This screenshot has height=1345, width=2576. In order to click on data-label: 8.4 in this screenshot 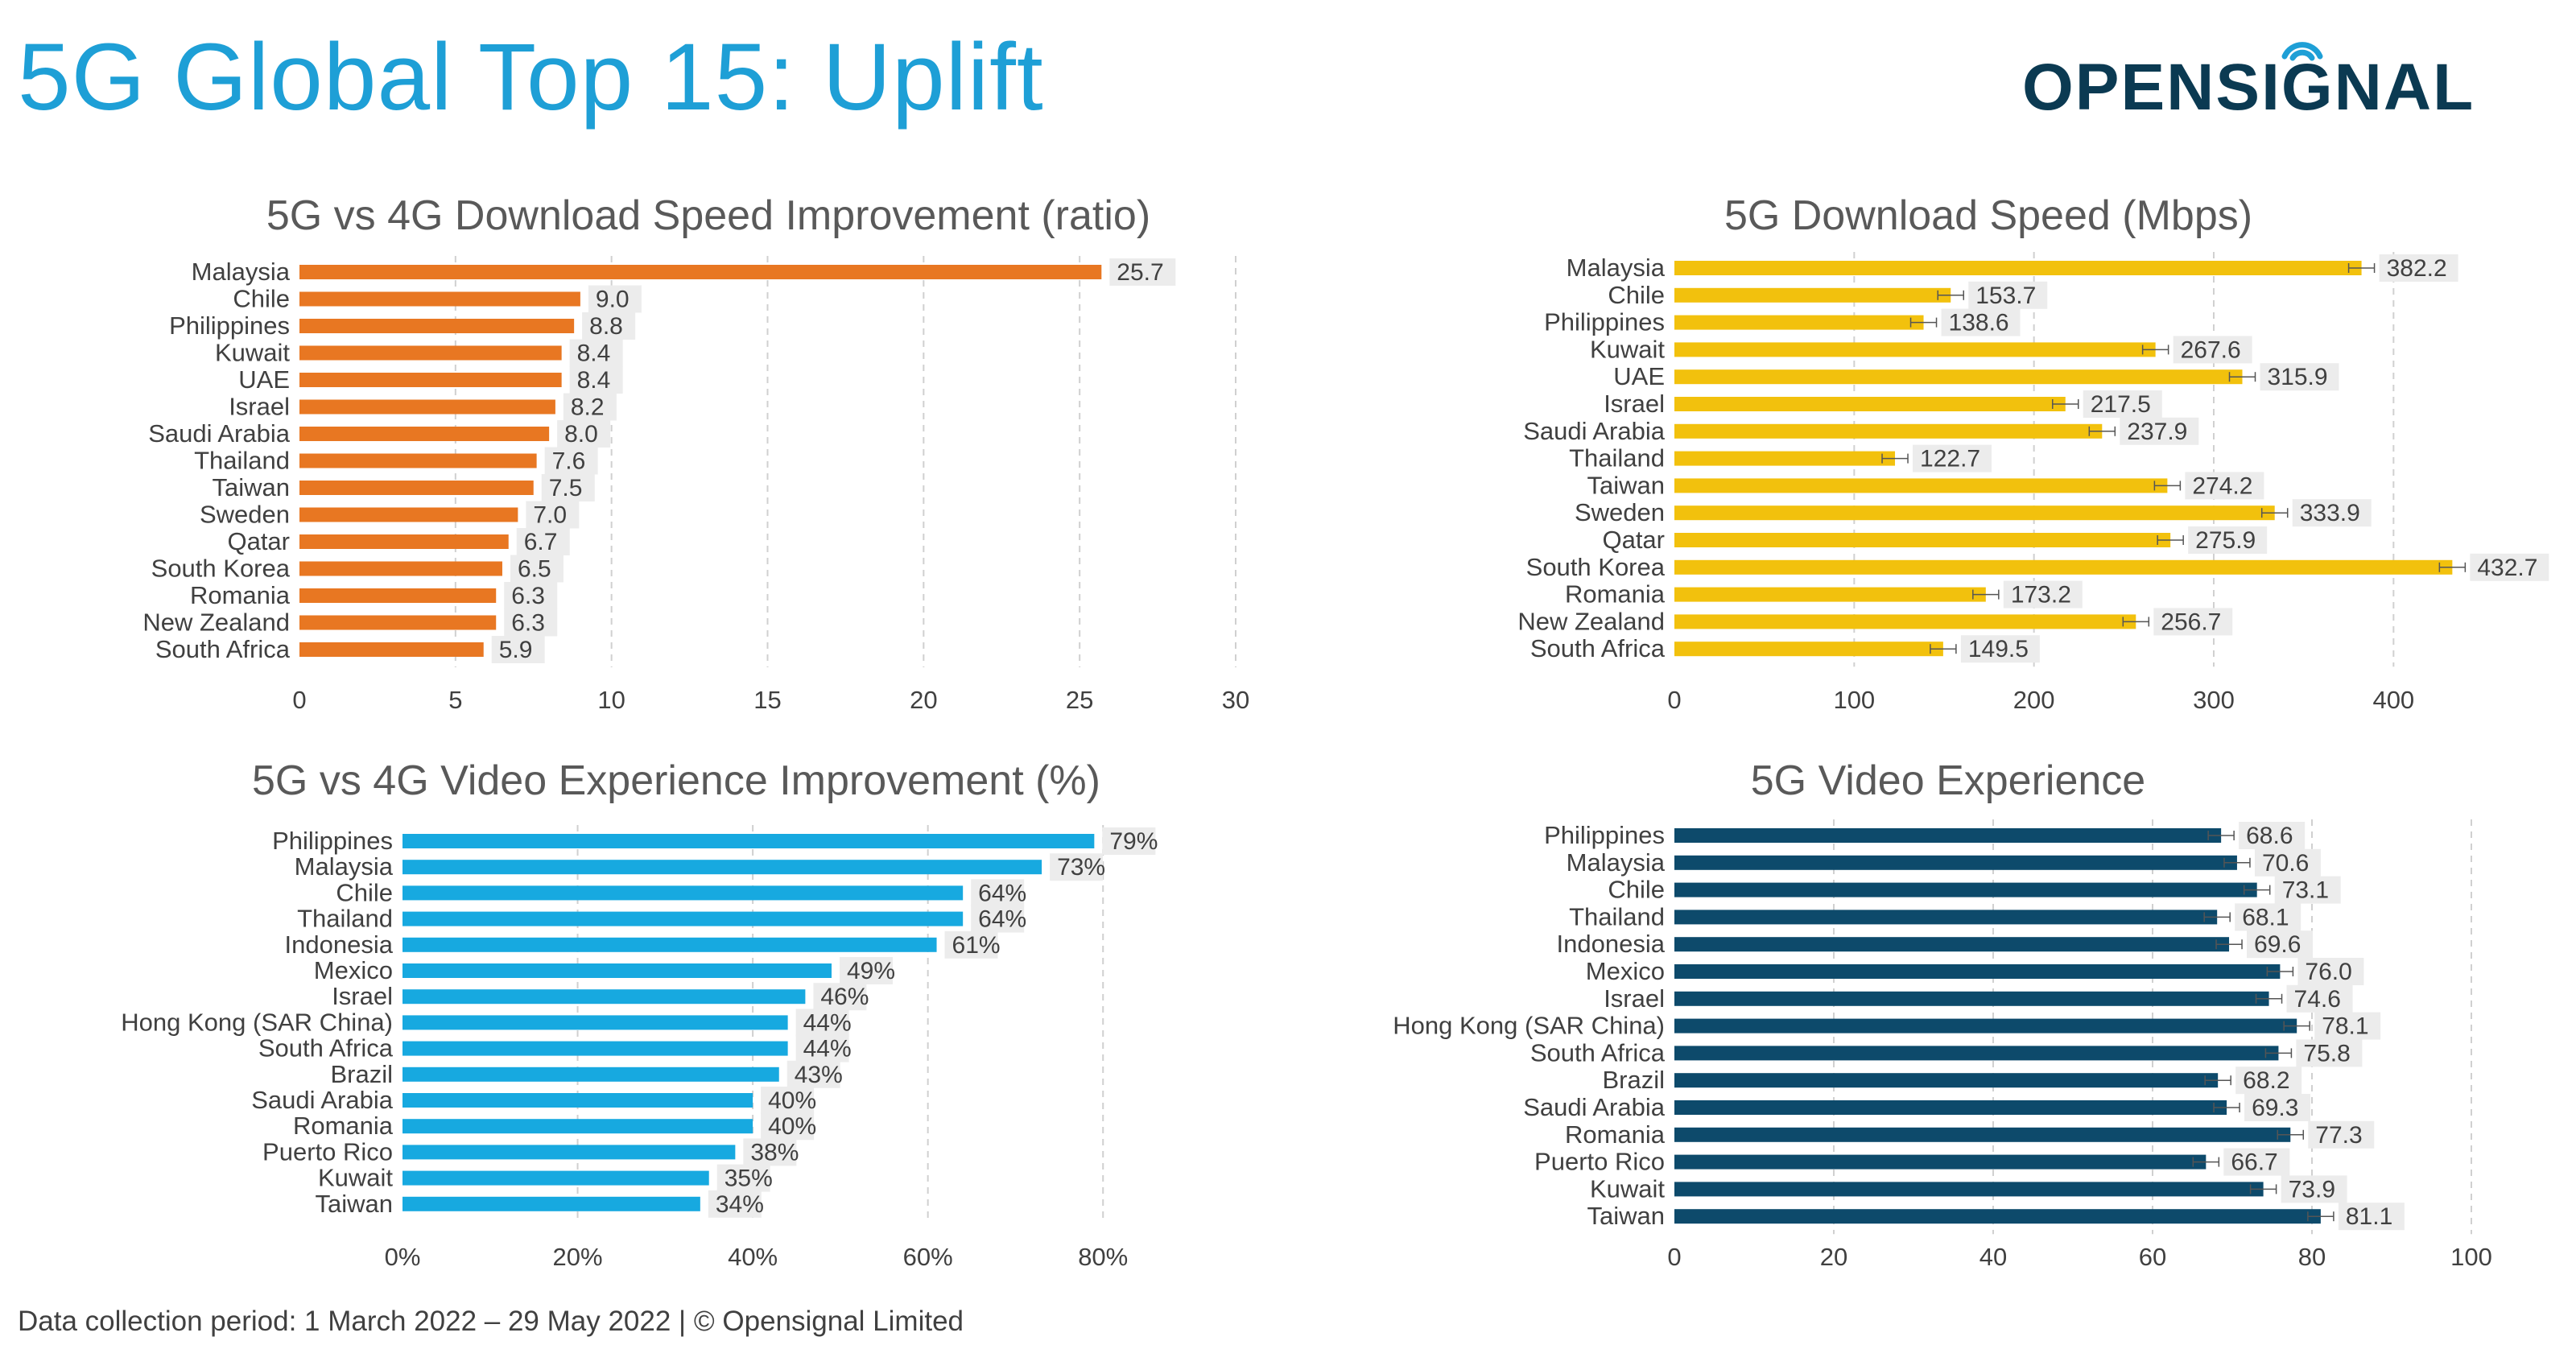, I will do `click(594, 353)`.